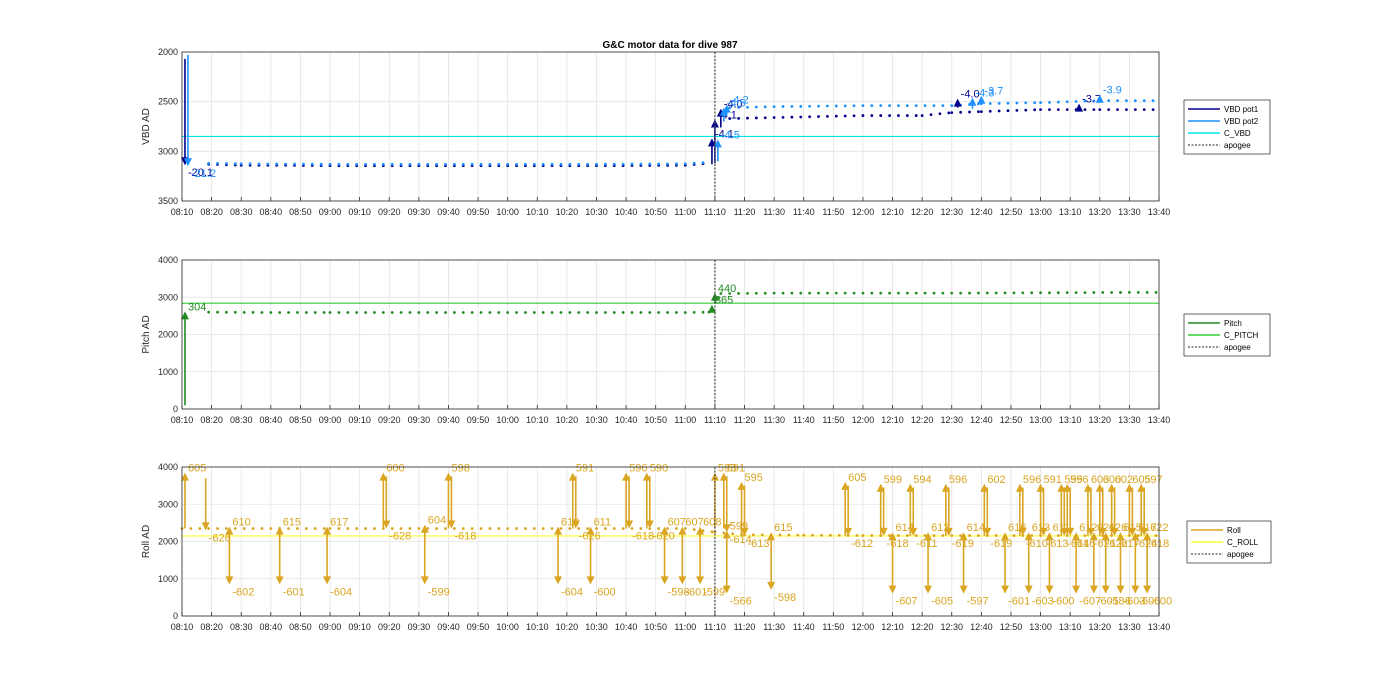 This screenshot has width=1400, height=693. Describe the element at coordinates (1037, 544) in the screenshot. I see `arrow-label: -610` at that location.